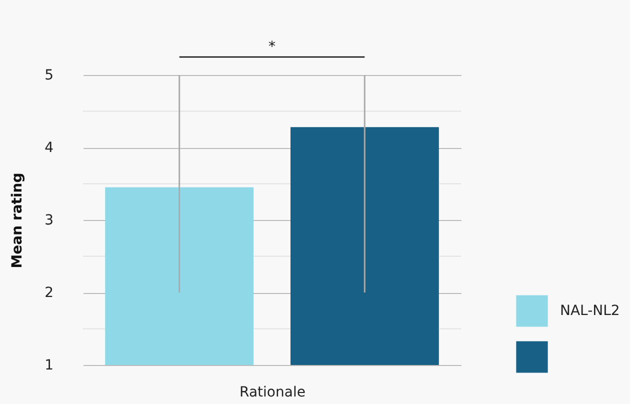 This screenshot has width=641, height=416. What do you see at coordinates (49, 293) in the screenshot?
I see `y-tick-label: 2` at bounding box center [49, 293].